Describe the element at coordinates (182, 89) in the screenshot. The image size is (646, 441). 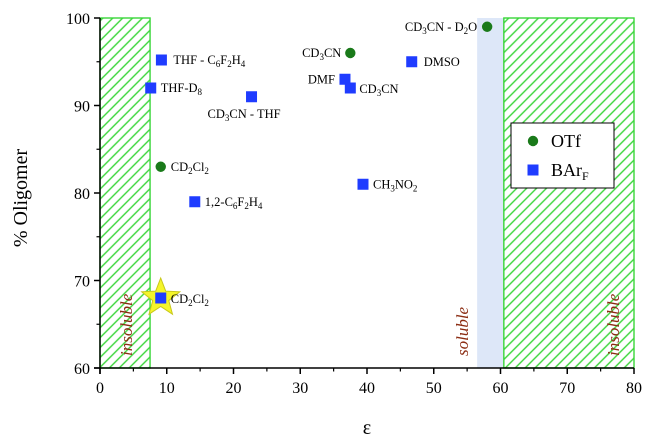
I see `point-label: THF-D8` at that location.